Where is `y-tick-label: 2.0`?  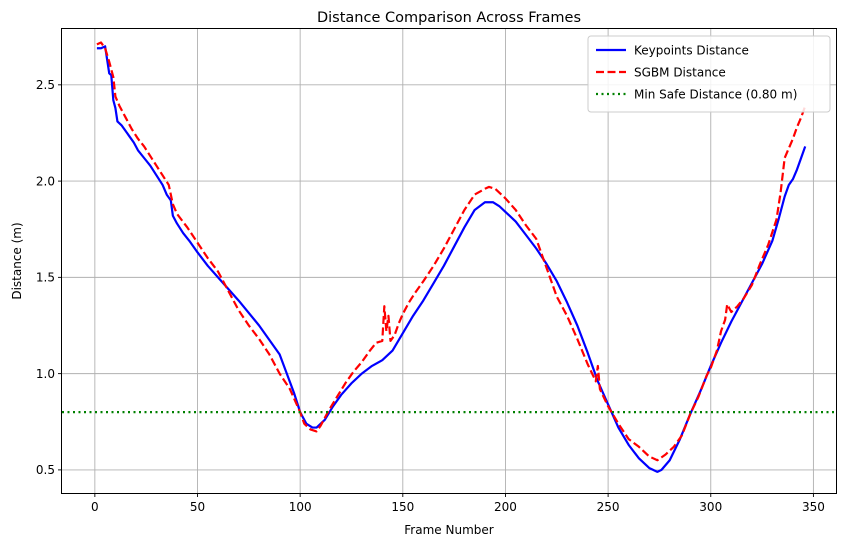
y-tick-label: 2.0 is located at coordinates (45, 181).